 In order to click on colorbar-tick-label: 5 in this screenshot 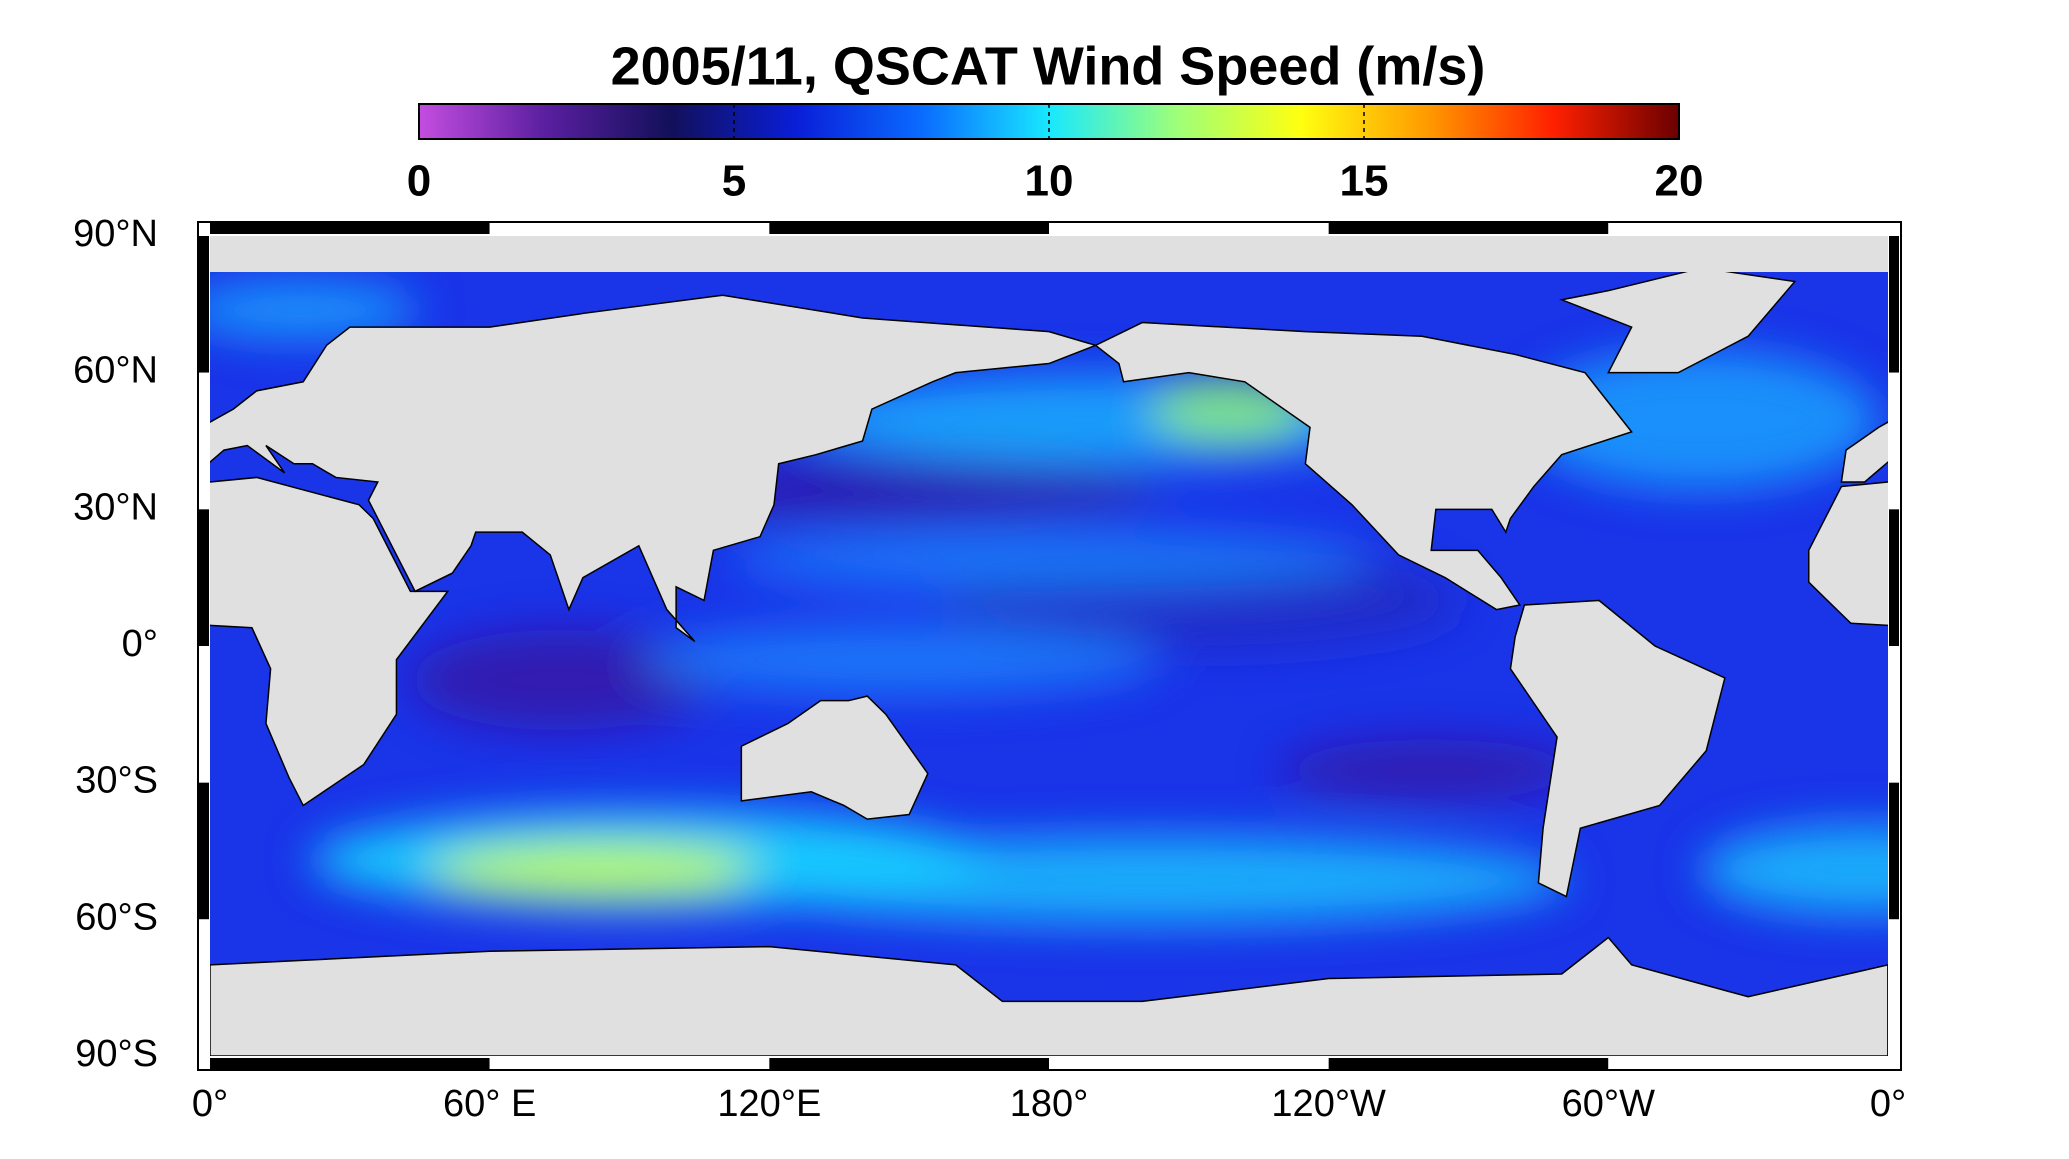, I will do `click(734, 181)`.